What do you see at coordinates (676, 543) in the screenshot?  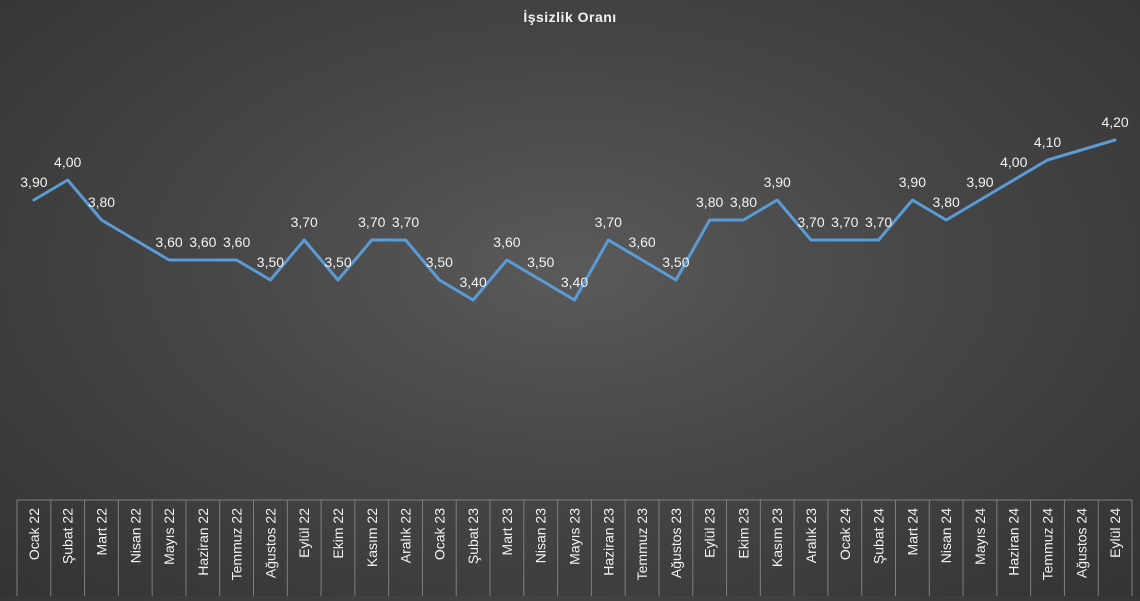 I see `x-tick-label: Ağustos 23` at bounding box center [676, 543].